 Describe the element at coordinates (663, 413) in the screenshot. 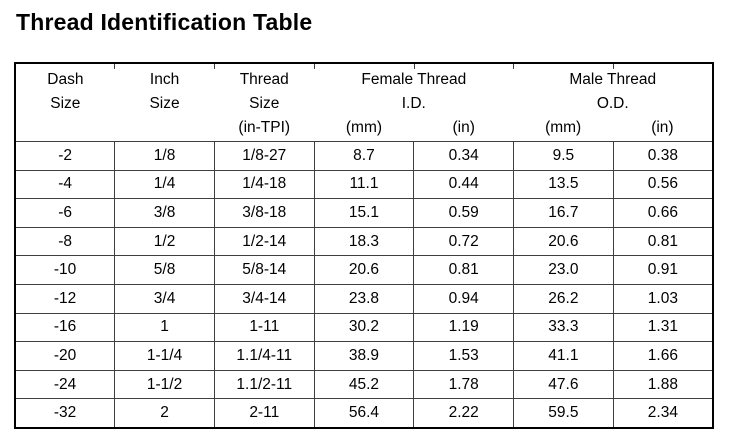

I see `table-cell: 2.34` at that location.